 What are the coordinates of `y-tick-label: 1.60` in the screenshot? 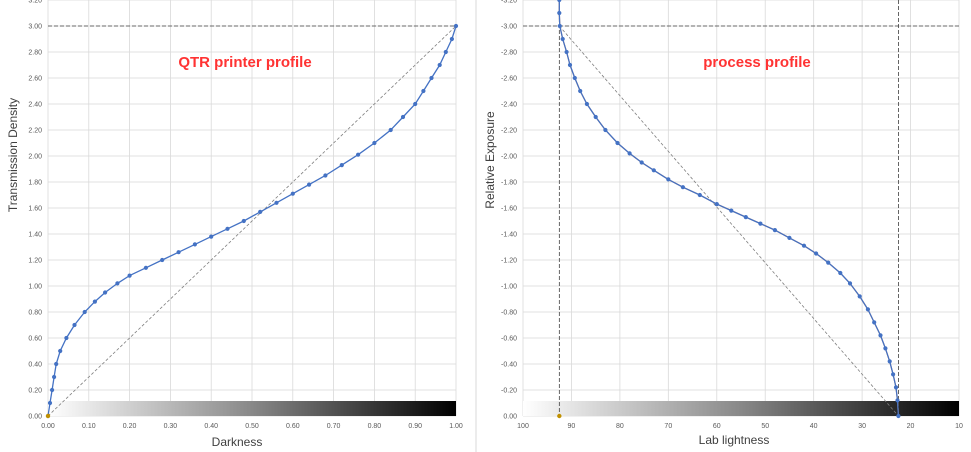 It's located at (35, 209).